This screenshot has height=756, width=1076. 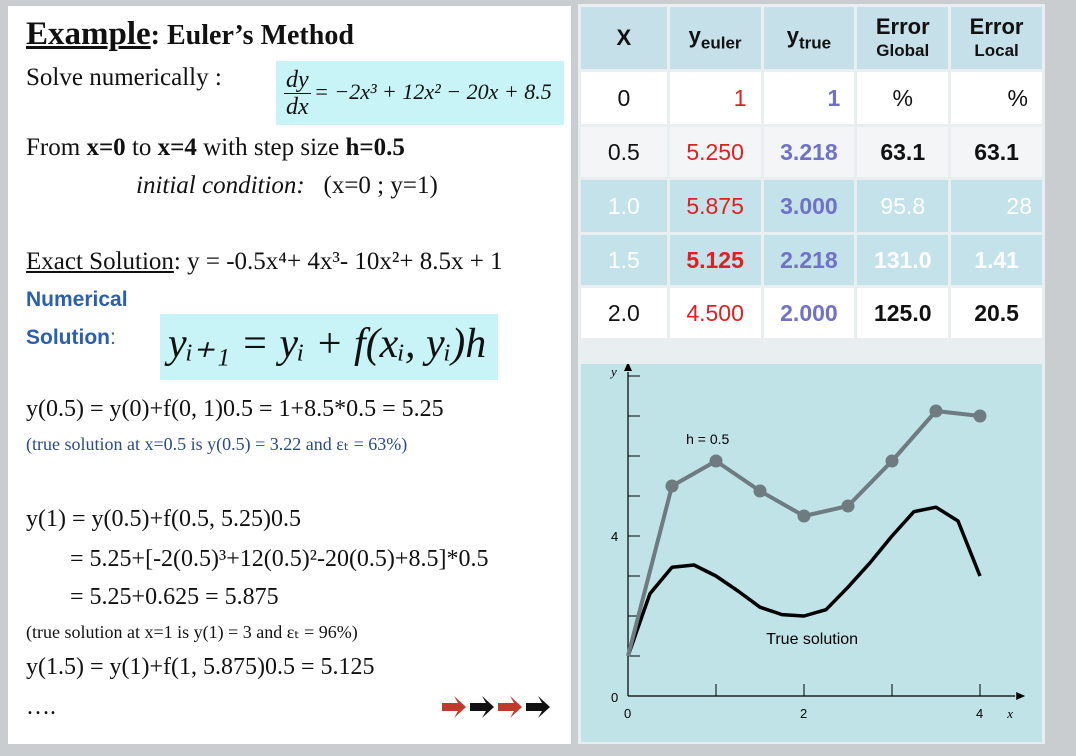 I want to click on solve-label: Solve numerically :, so click(x=124, y=77).